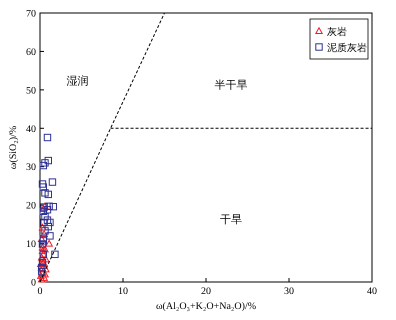 This screenshot has height=320, width=396. What do you see at coordinates (289, 291) in the screenshot?
I see `x-tick-label: 30` at bounding box center [289, 291].